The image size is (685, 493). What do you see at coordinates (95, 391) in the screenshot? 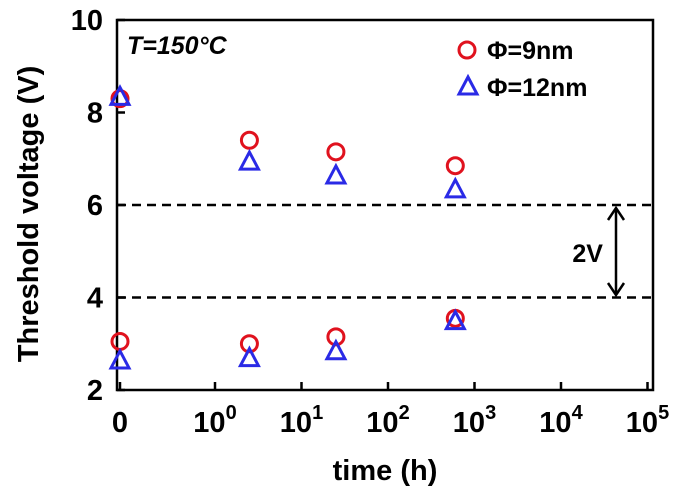
I see `y-tick-label: 2` at bounding box center [95, 391].